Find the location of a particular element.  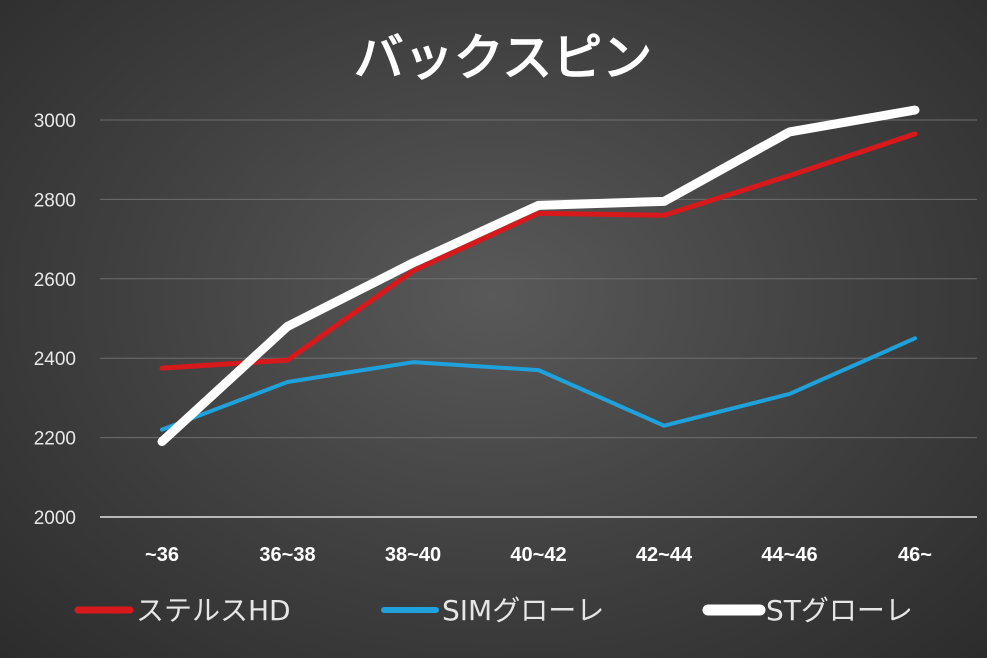

y-tick-label: 2200 is located at coordinates (55, 439).